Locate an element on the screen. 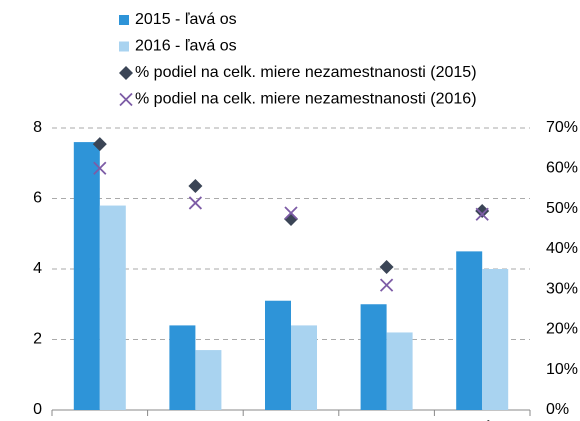 The width and height of the screenshot is (580, 421). legend-label: 2016 - ľavá os is located at coordinates (186, 46).